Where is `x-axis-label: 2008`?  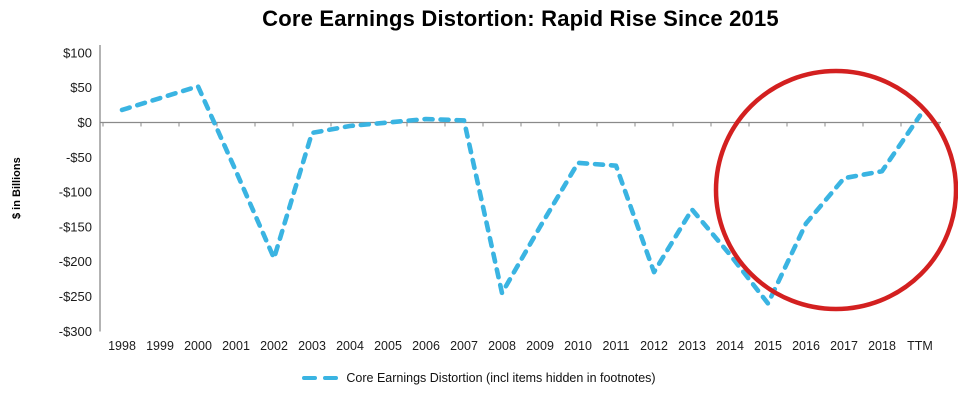 x-axis-label: 2008 is located at coordinates (502, 346).